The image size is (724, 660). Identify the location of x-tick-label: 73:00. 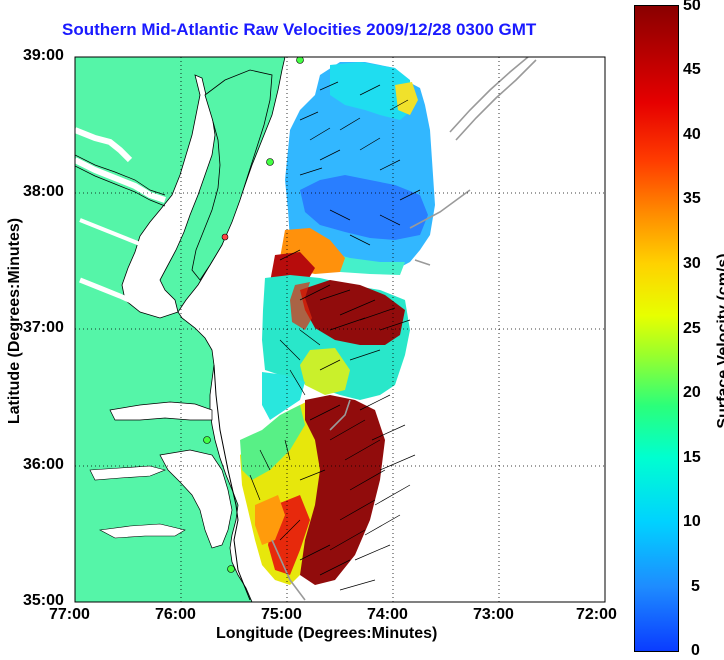
(493, 614).